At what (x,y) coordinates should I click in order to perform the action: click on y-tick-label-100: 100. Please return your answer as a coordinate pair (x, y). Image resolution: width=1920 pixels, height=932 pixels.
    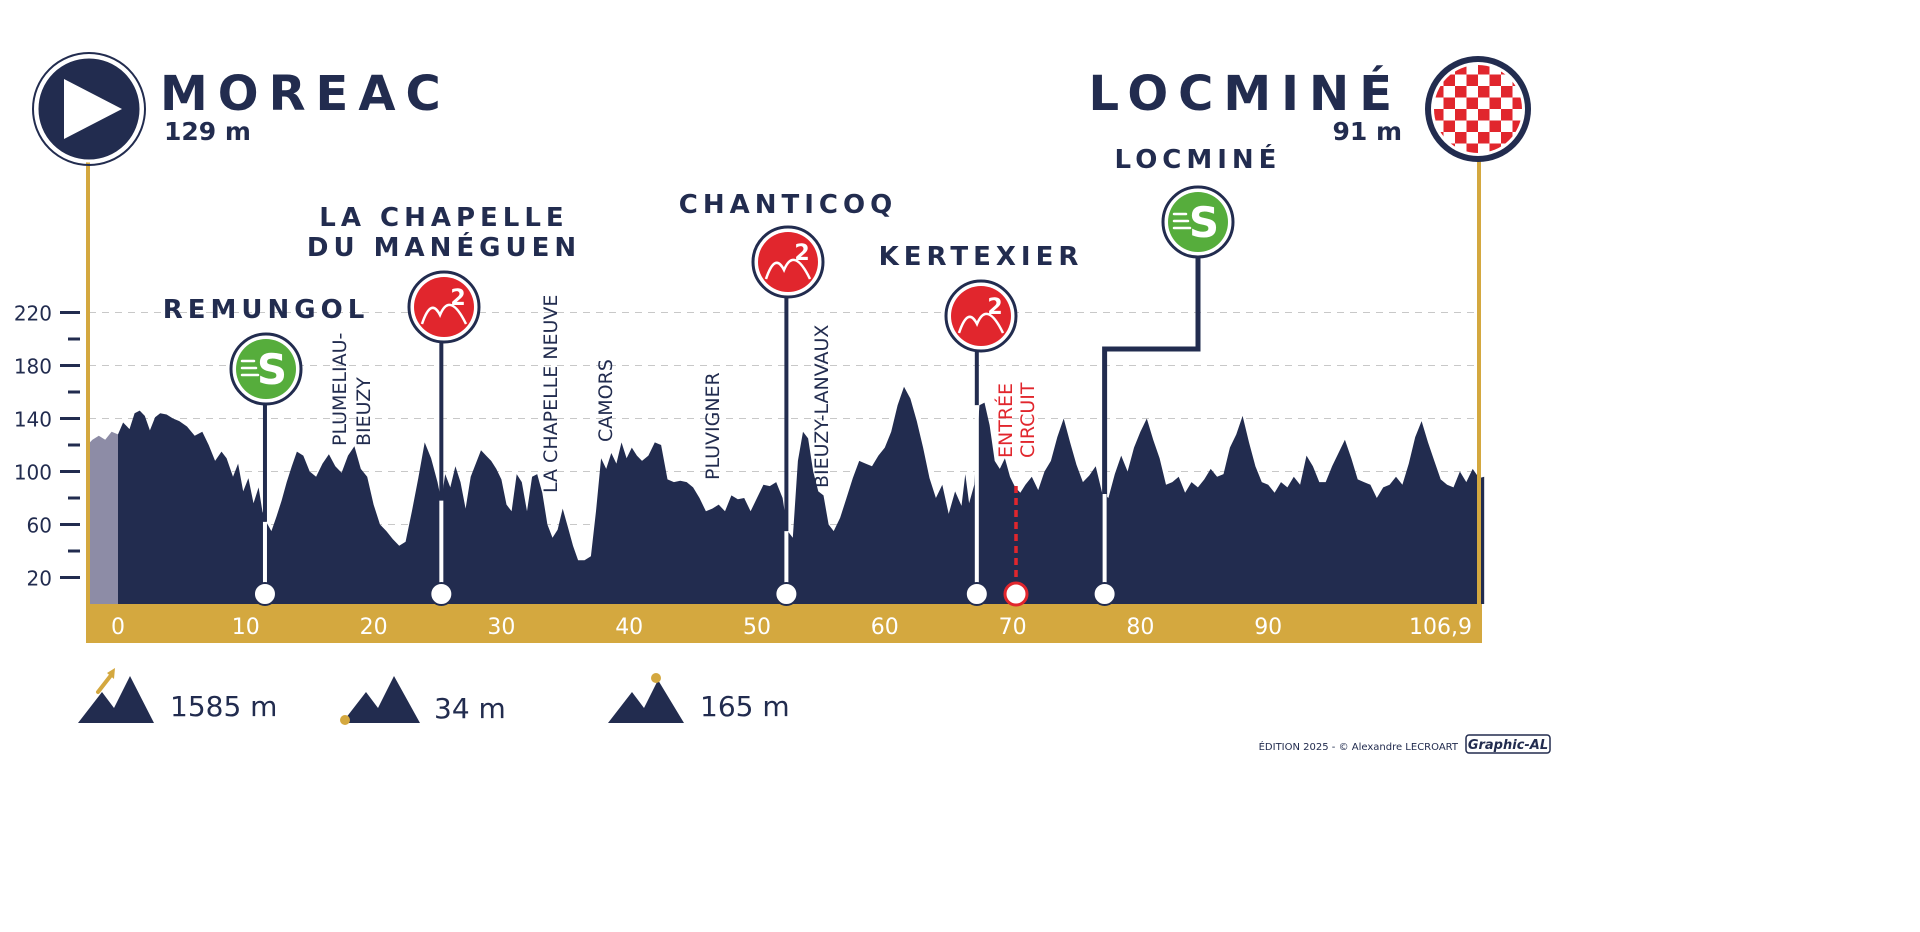
    Looking at the image, I should click on (33, 473).